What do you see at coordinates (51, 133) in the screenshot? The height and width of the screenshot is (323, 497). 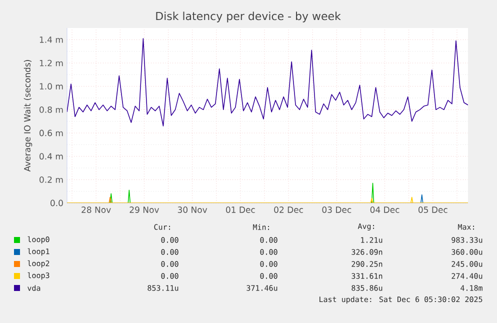 I see `y-tick-label: 0.6 m` at bounding box center [51, 133].